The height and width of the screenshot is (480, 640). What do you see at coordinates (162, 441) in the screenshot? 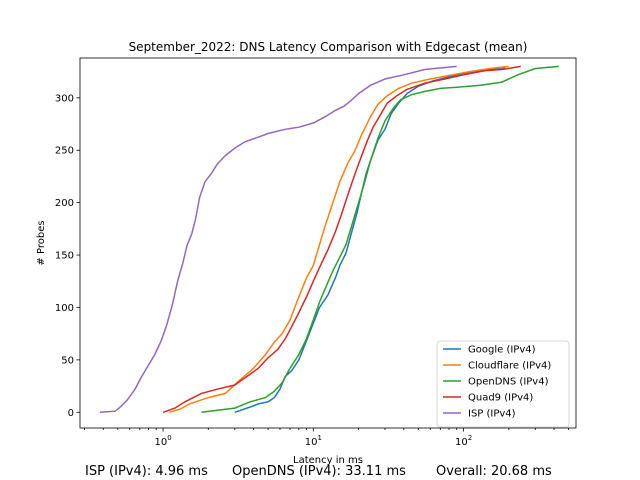
I see `x-tick-label: 10⁰` at bounding box center [162, 441].